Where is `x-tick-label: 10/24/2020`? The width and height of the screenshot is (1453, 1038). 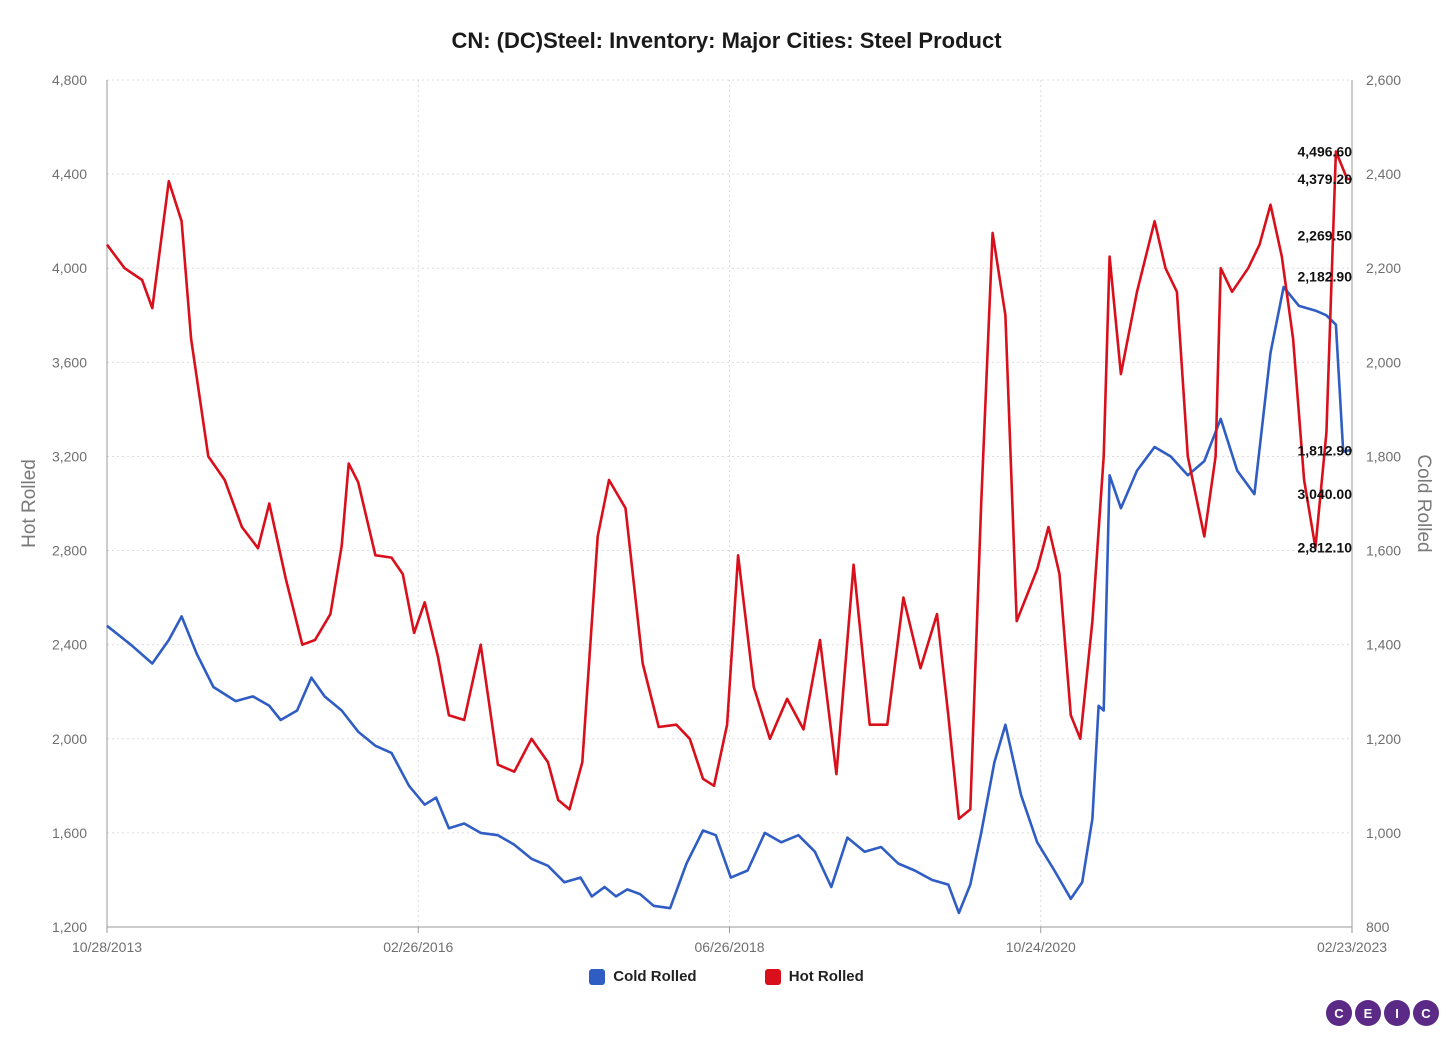 x-tick-label: 10/24/2020 is located at coordinates (1041, 947).